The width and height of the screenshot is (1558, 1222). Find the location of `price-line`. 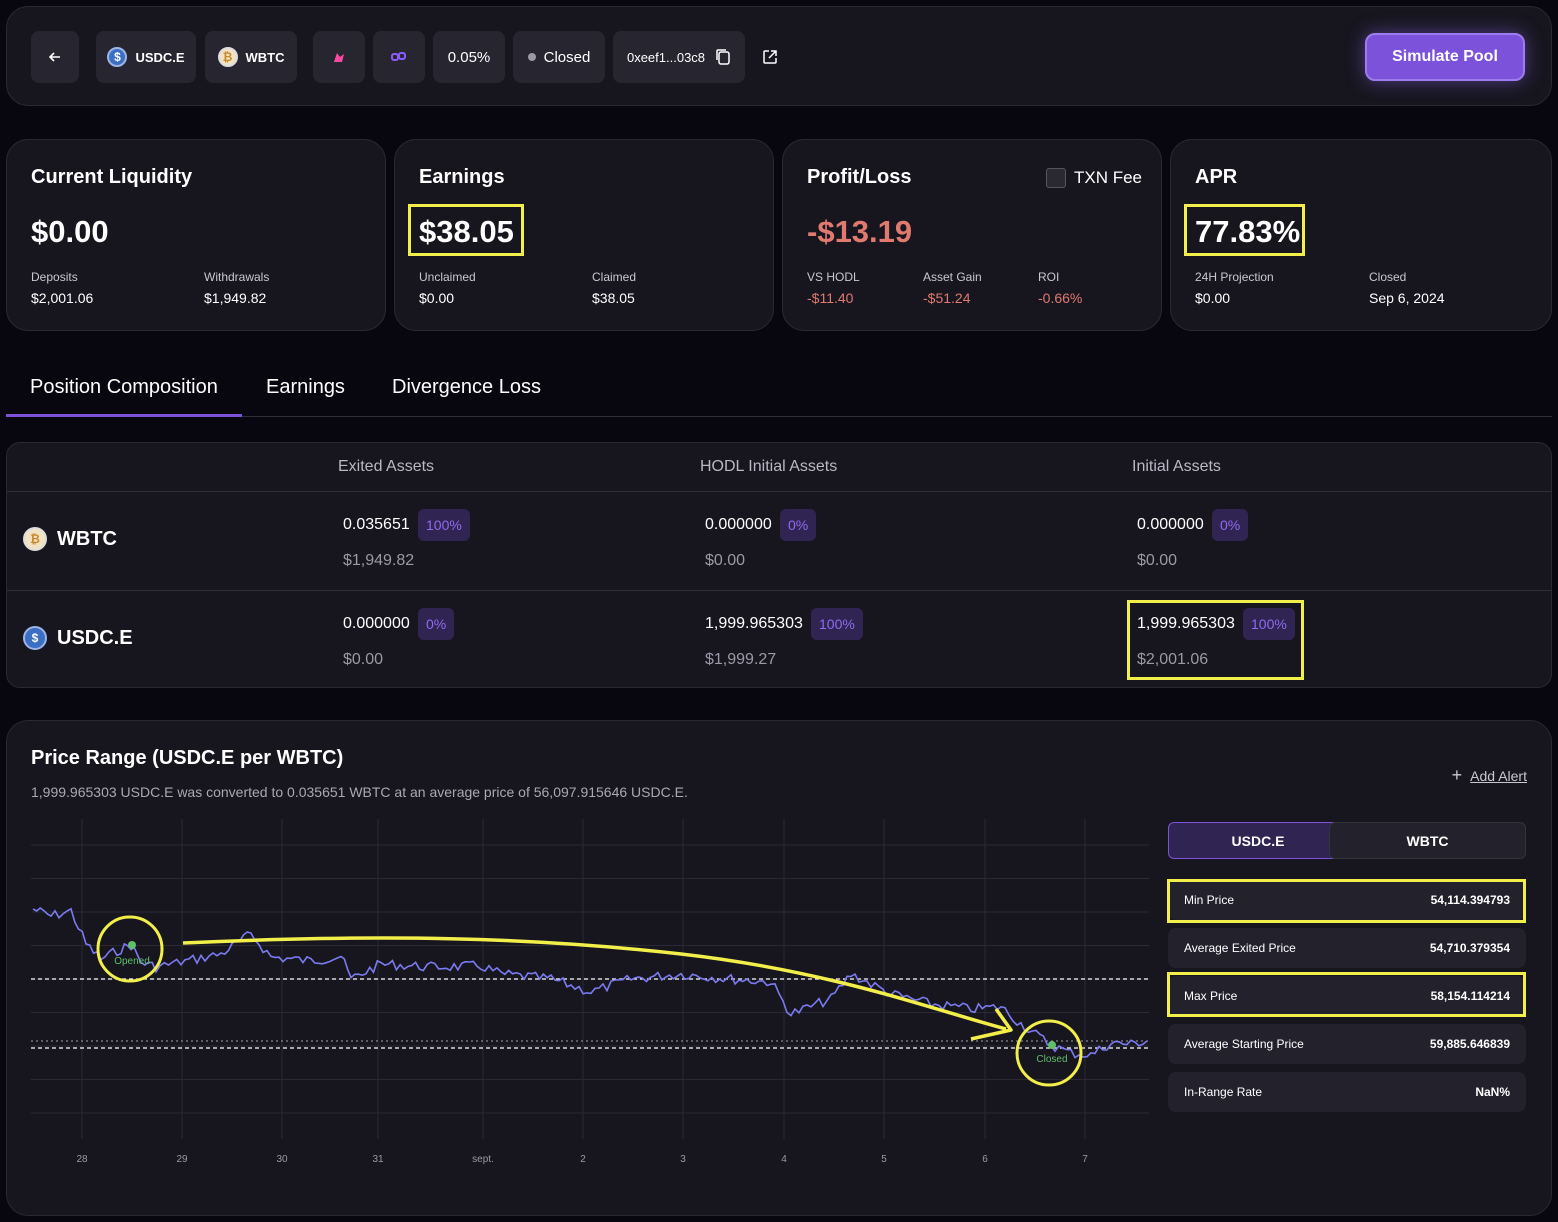

price-line is located at coordinates (590, 982).